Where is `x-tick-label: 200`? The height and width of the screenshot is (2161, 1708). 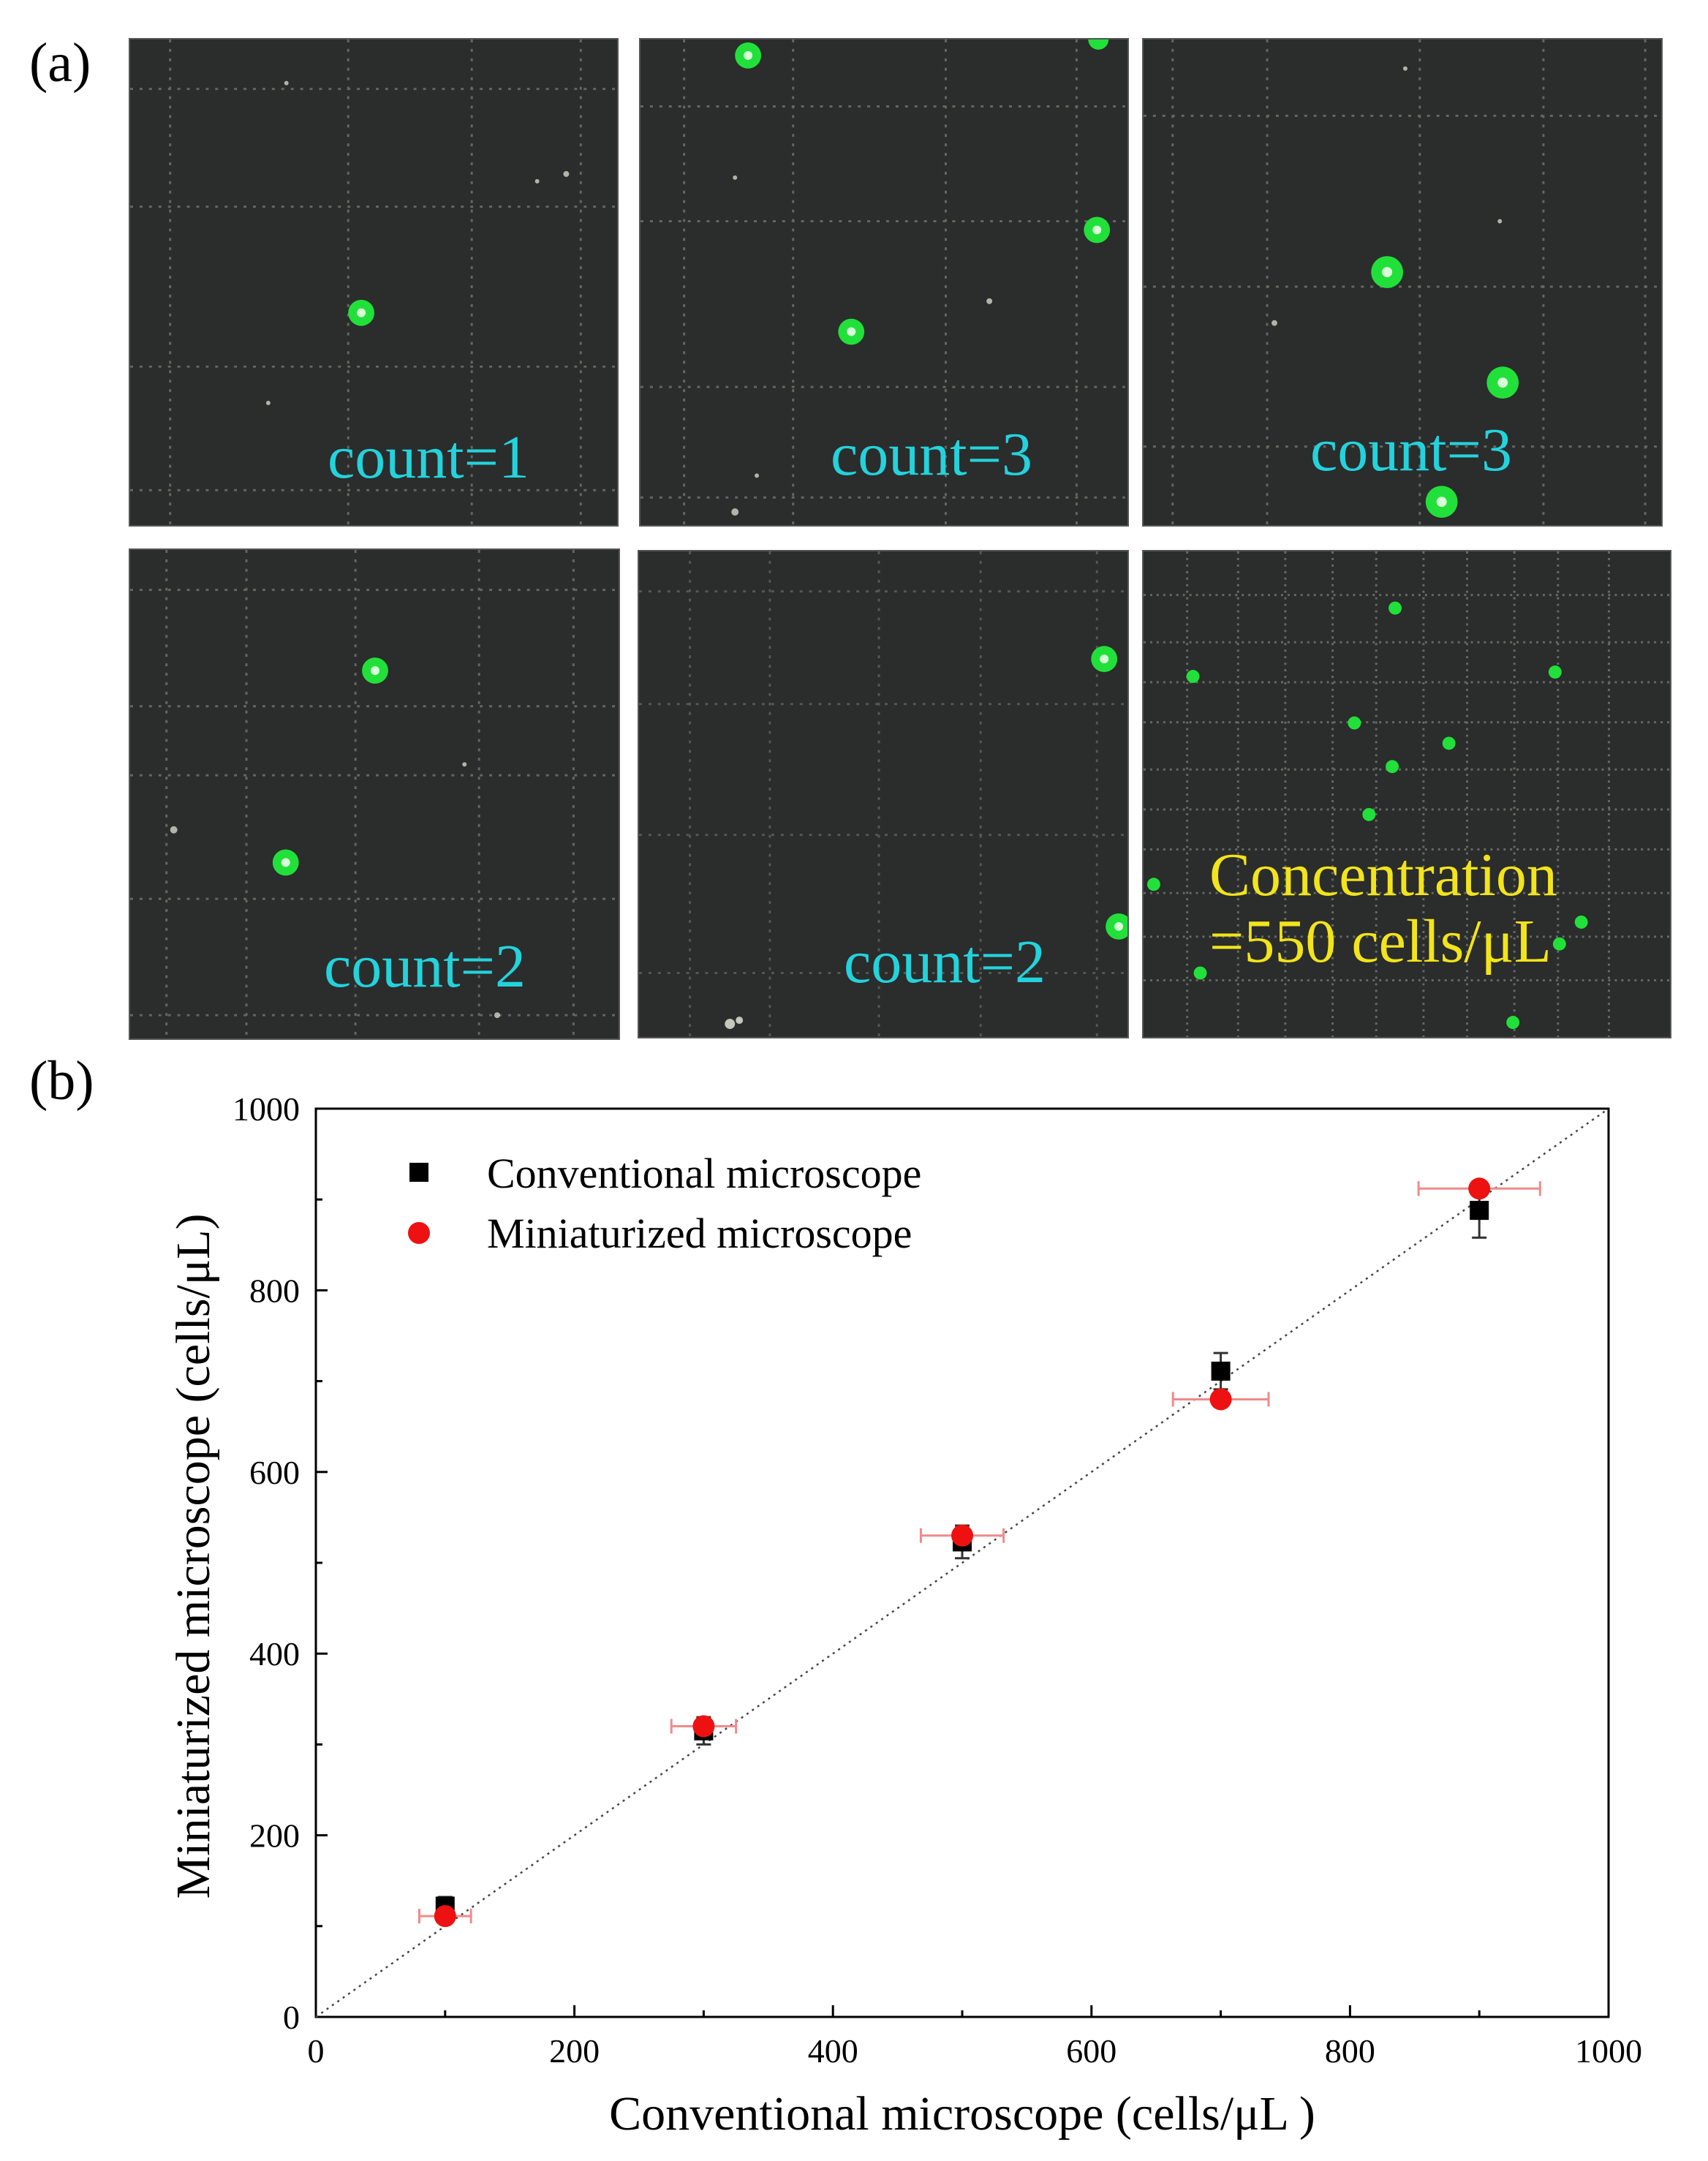
x-tick-label: 200 is located at coordinates (574, 2051).